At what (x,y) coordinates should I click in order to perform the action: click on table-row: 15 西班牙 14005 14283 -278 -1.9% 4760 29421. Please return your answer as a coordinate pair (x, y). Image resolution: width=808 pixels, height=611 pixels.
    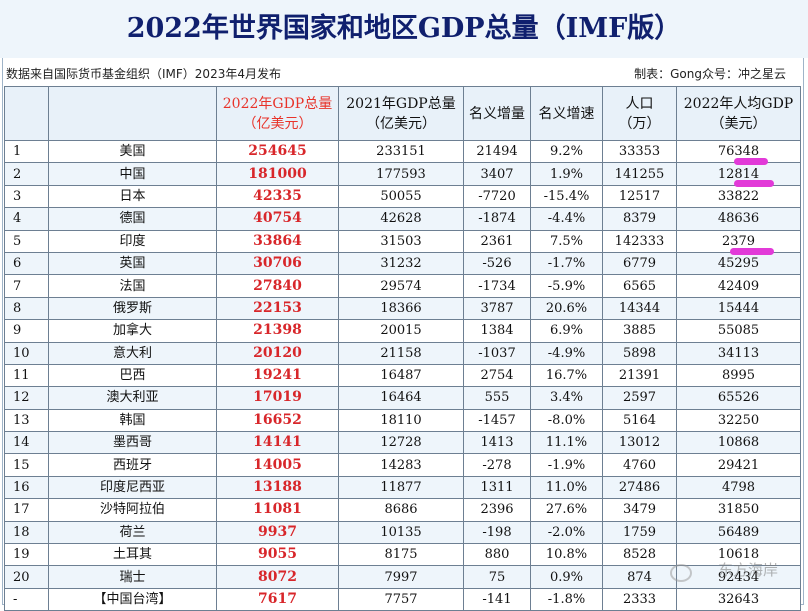
    Looking at the image, I should click on (402, 465).